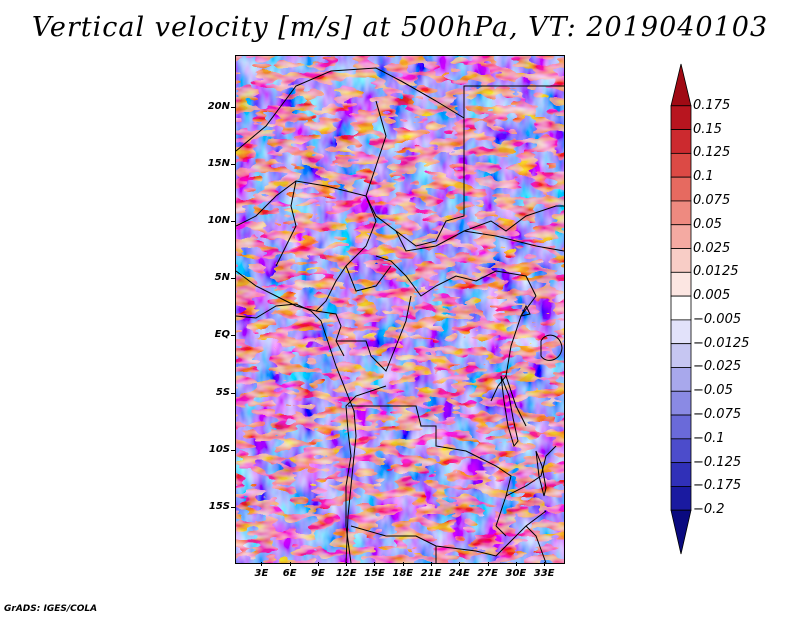 The height and width of the screenshot is (618, 800). I want to click on lon-tick-label: 6E, so click(289, 573).